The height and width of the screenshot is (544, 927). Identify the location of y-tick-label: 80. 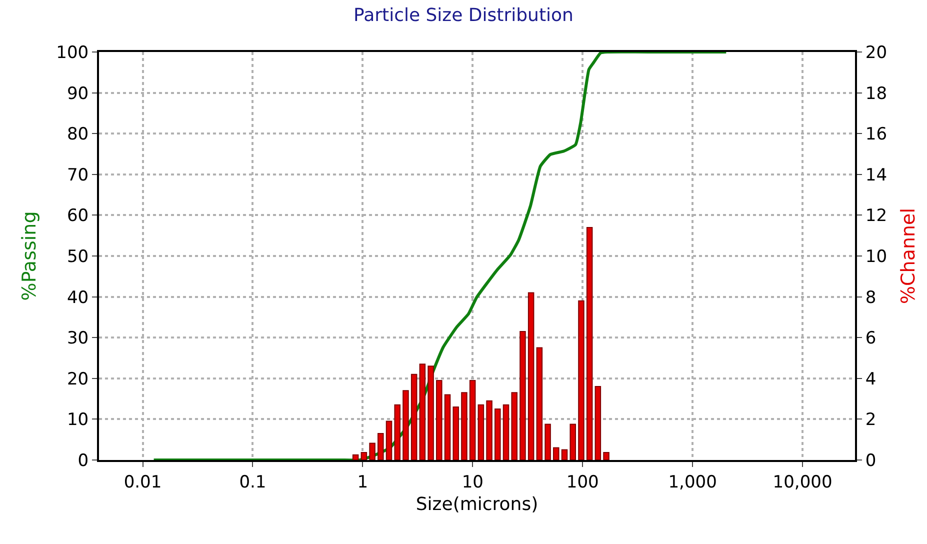
(77, 134).